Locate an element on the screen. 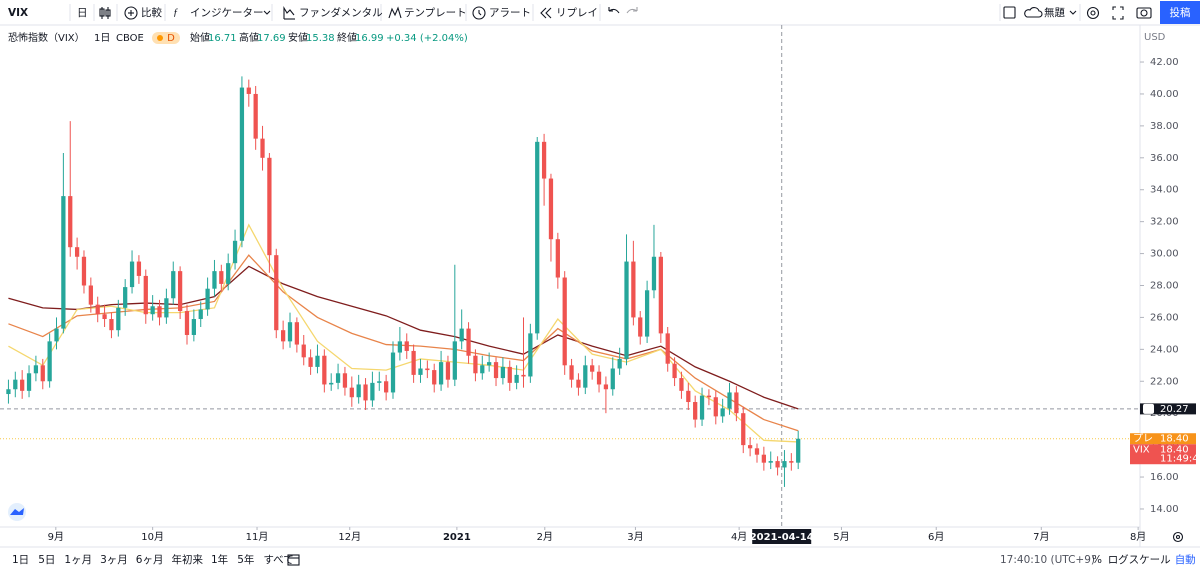  publish-button-bg is located at coordinates (1180, 12).